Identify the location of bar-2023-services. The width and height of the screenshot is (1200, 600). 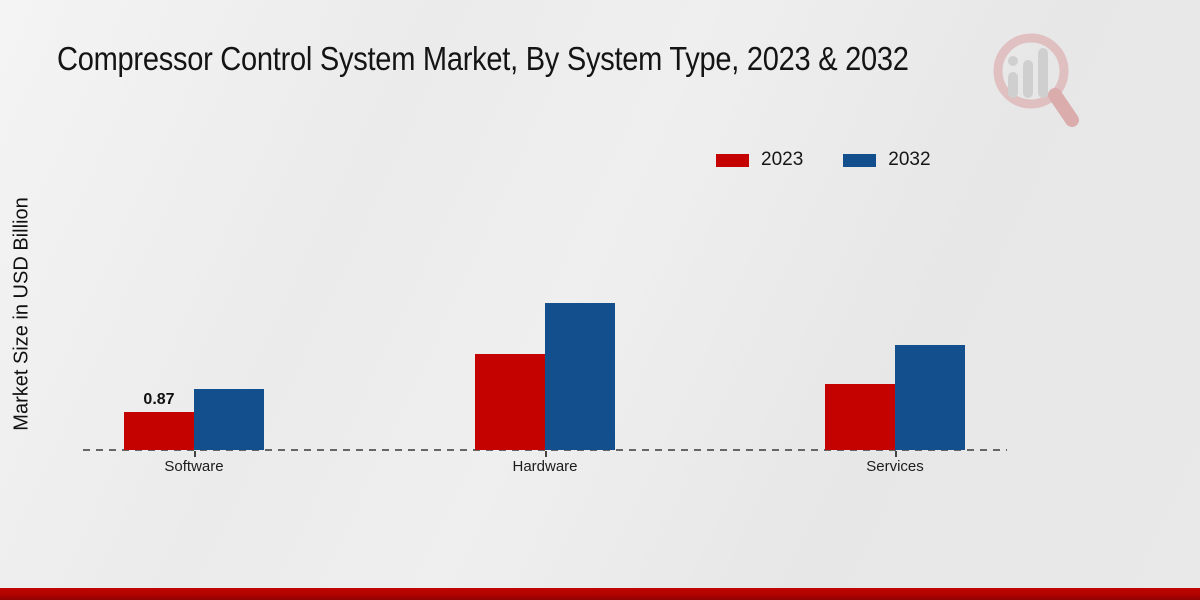
(860, 417).